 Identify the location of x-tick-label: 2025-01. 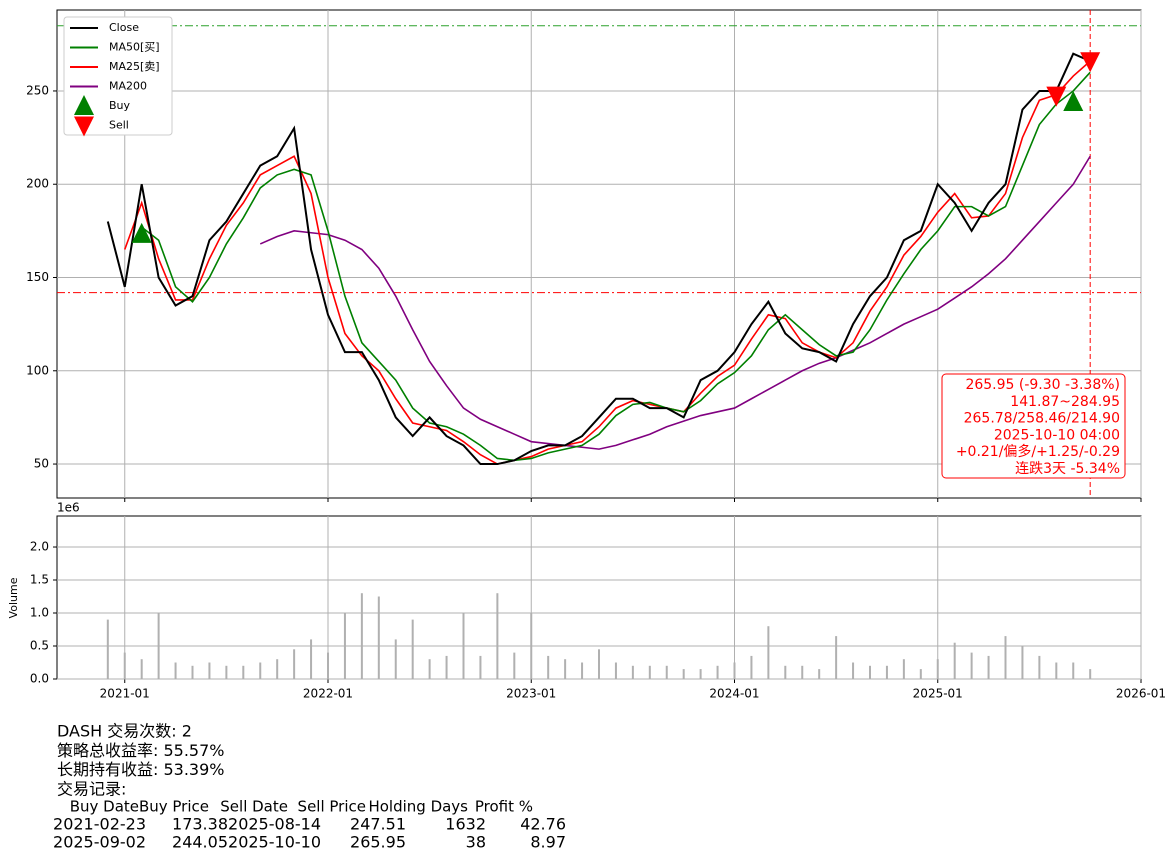
(938, 694).